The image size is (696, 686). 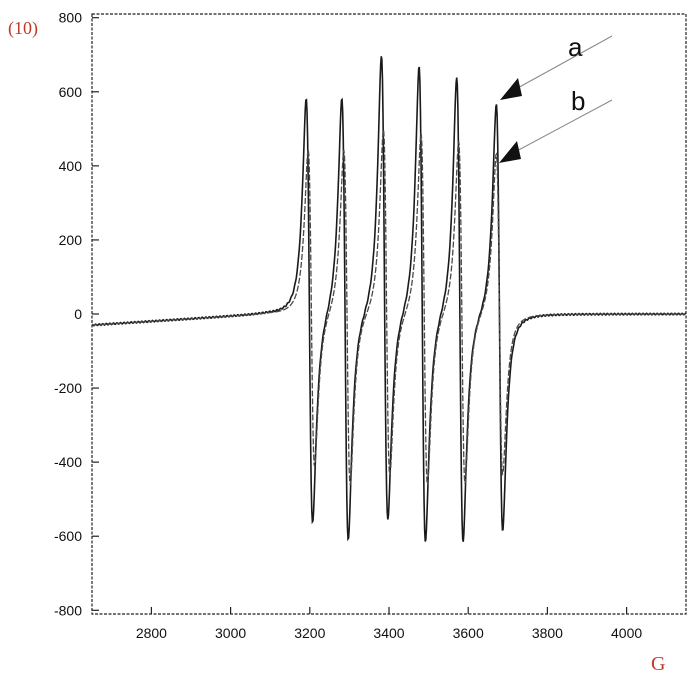 I want to click on y-tick-label: -200, so click(x=68, y=388).